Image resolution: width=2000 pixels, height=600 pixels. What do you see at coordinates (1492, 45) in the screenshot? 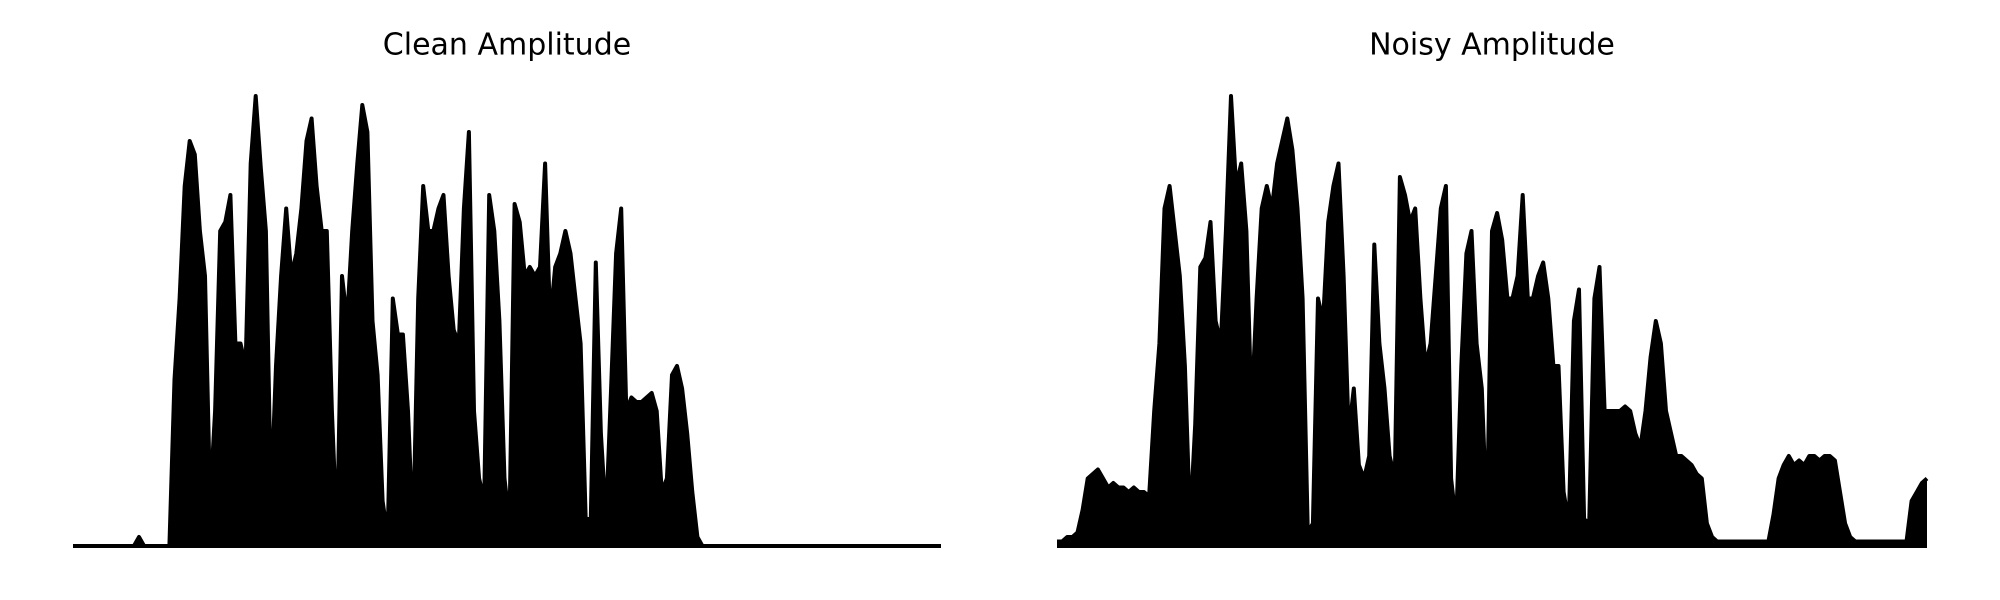
I see `chart-title: Noisy Amplitude` at bounding box center [1492, 45].